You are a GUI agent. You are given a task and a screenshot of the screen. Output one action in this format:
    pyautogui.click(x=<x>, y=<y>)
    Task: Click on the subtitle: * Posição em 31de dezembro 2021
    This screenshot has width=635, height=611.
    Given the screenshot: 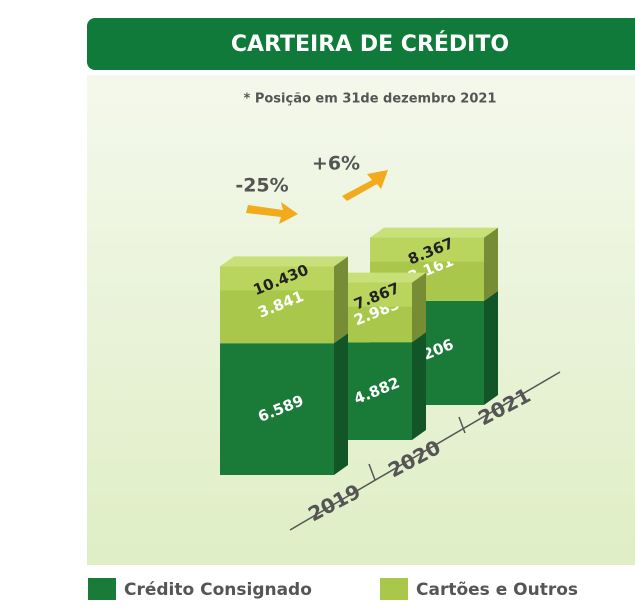 What is the action you would take?
    pyautogui.click(x=370, y=99)
    